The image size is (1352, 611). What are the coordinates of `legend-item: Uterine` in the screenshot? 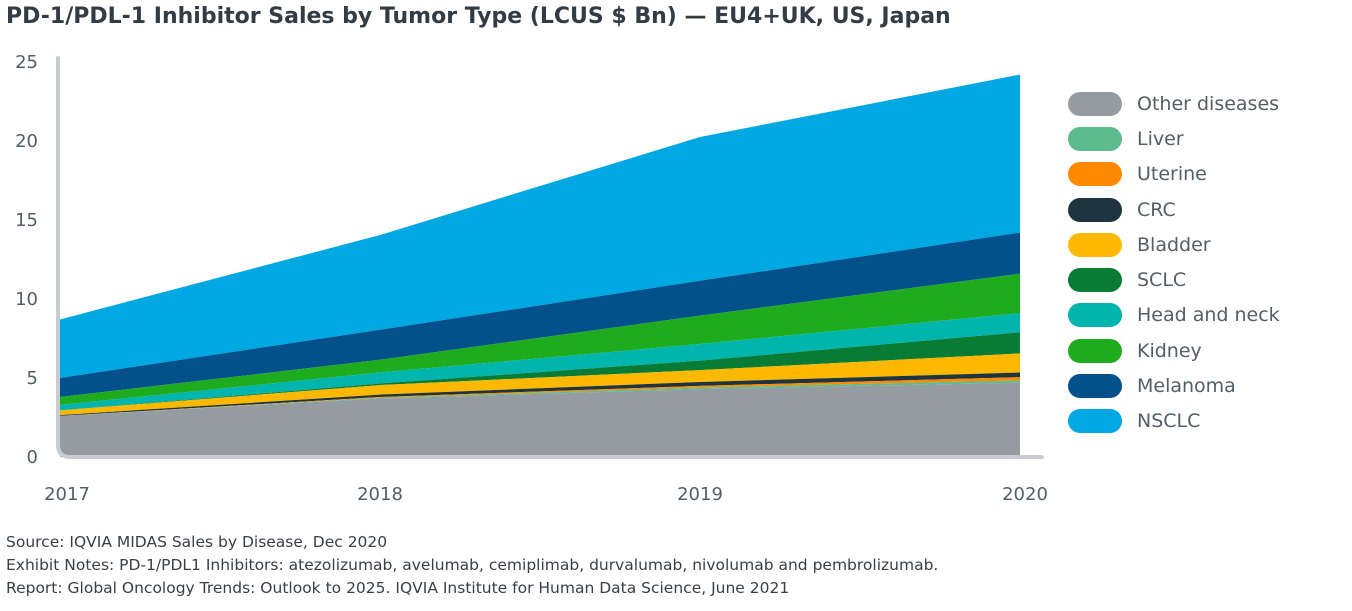 It's located at (1174, 174).